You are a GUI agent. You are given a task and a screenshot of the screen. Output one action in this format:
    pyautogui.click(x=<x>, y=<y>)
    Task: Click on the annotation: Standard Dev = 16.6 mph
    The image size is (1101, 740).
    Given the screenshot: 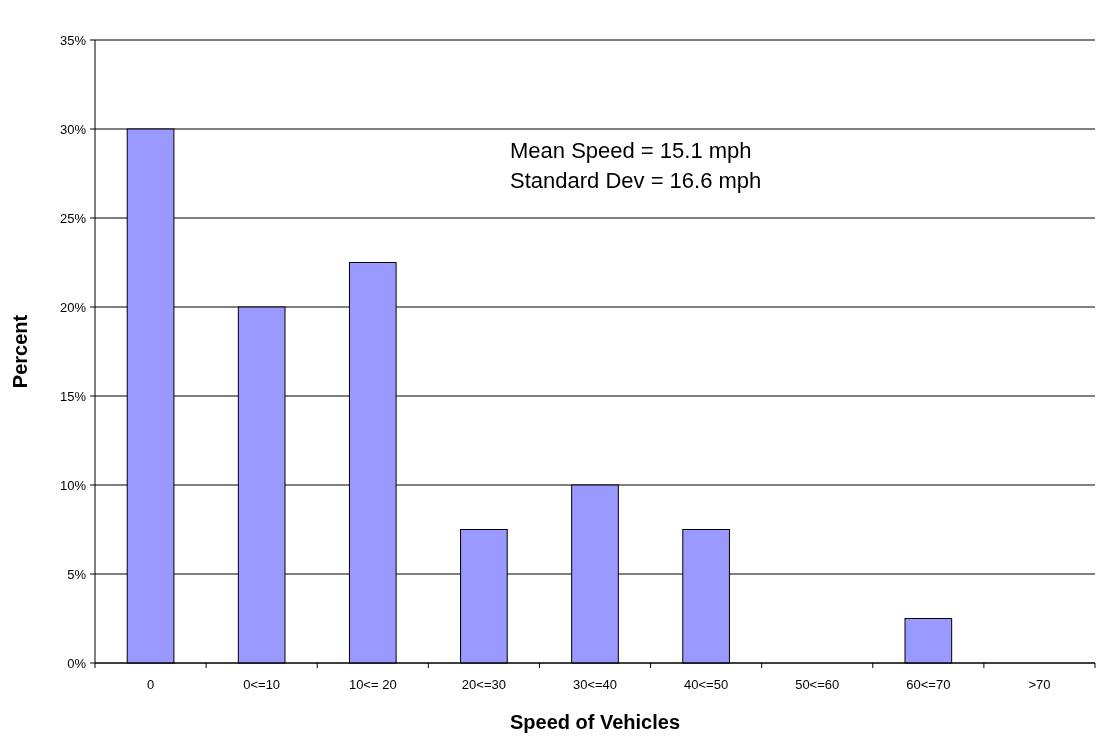 What is the action you would take?
    pyautogui.click(x=636, y=180)
    